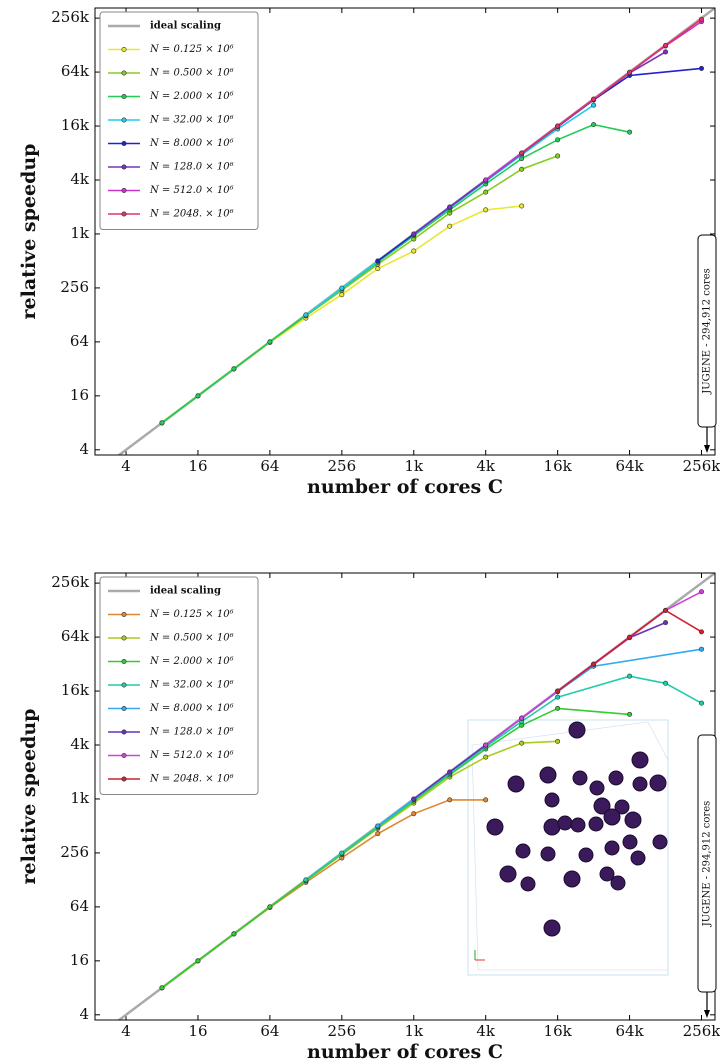 The height and width of the screenshot is (1059, 720). Describe the element at coordinates (629, 1031) in the screenshot. I see `x-tick-label: 64k` at that location.